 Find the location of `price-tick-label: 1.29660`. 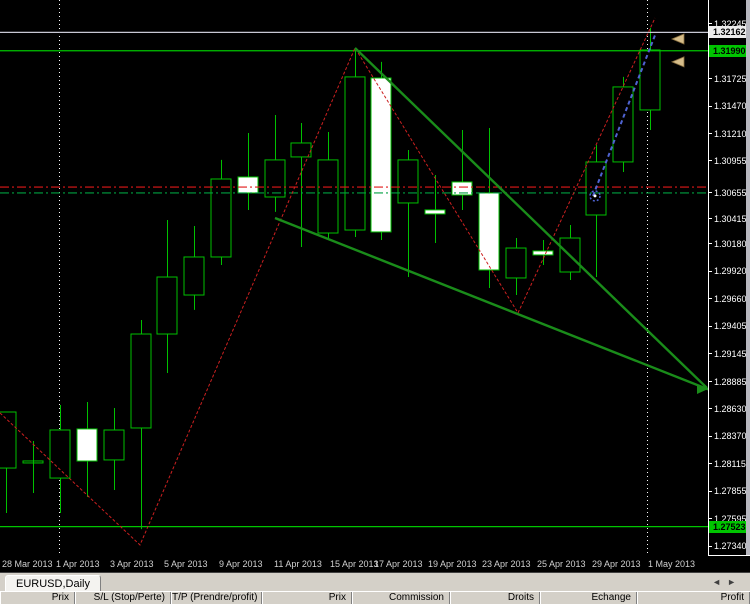

price-tick-label: 1.29660 is located at coordinates (730, 298).